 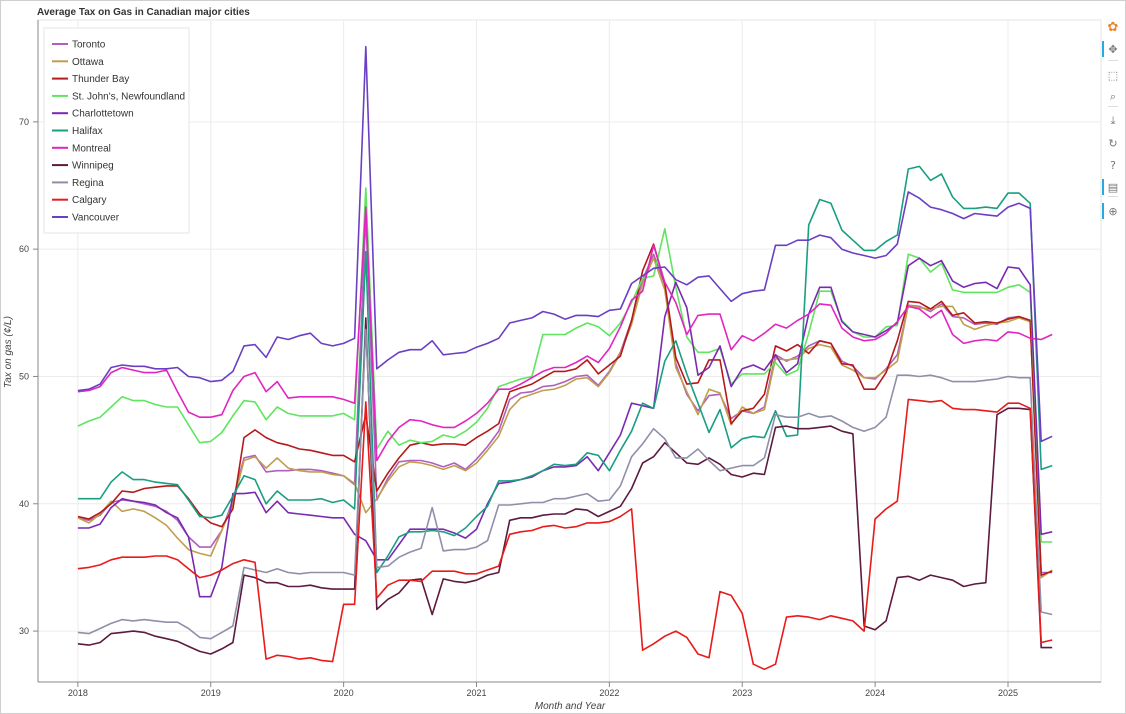 What do you see at coordinates (24, 249) in the screenshot?
I see `y-tick-label: 60` at bounding box center [24, 249].